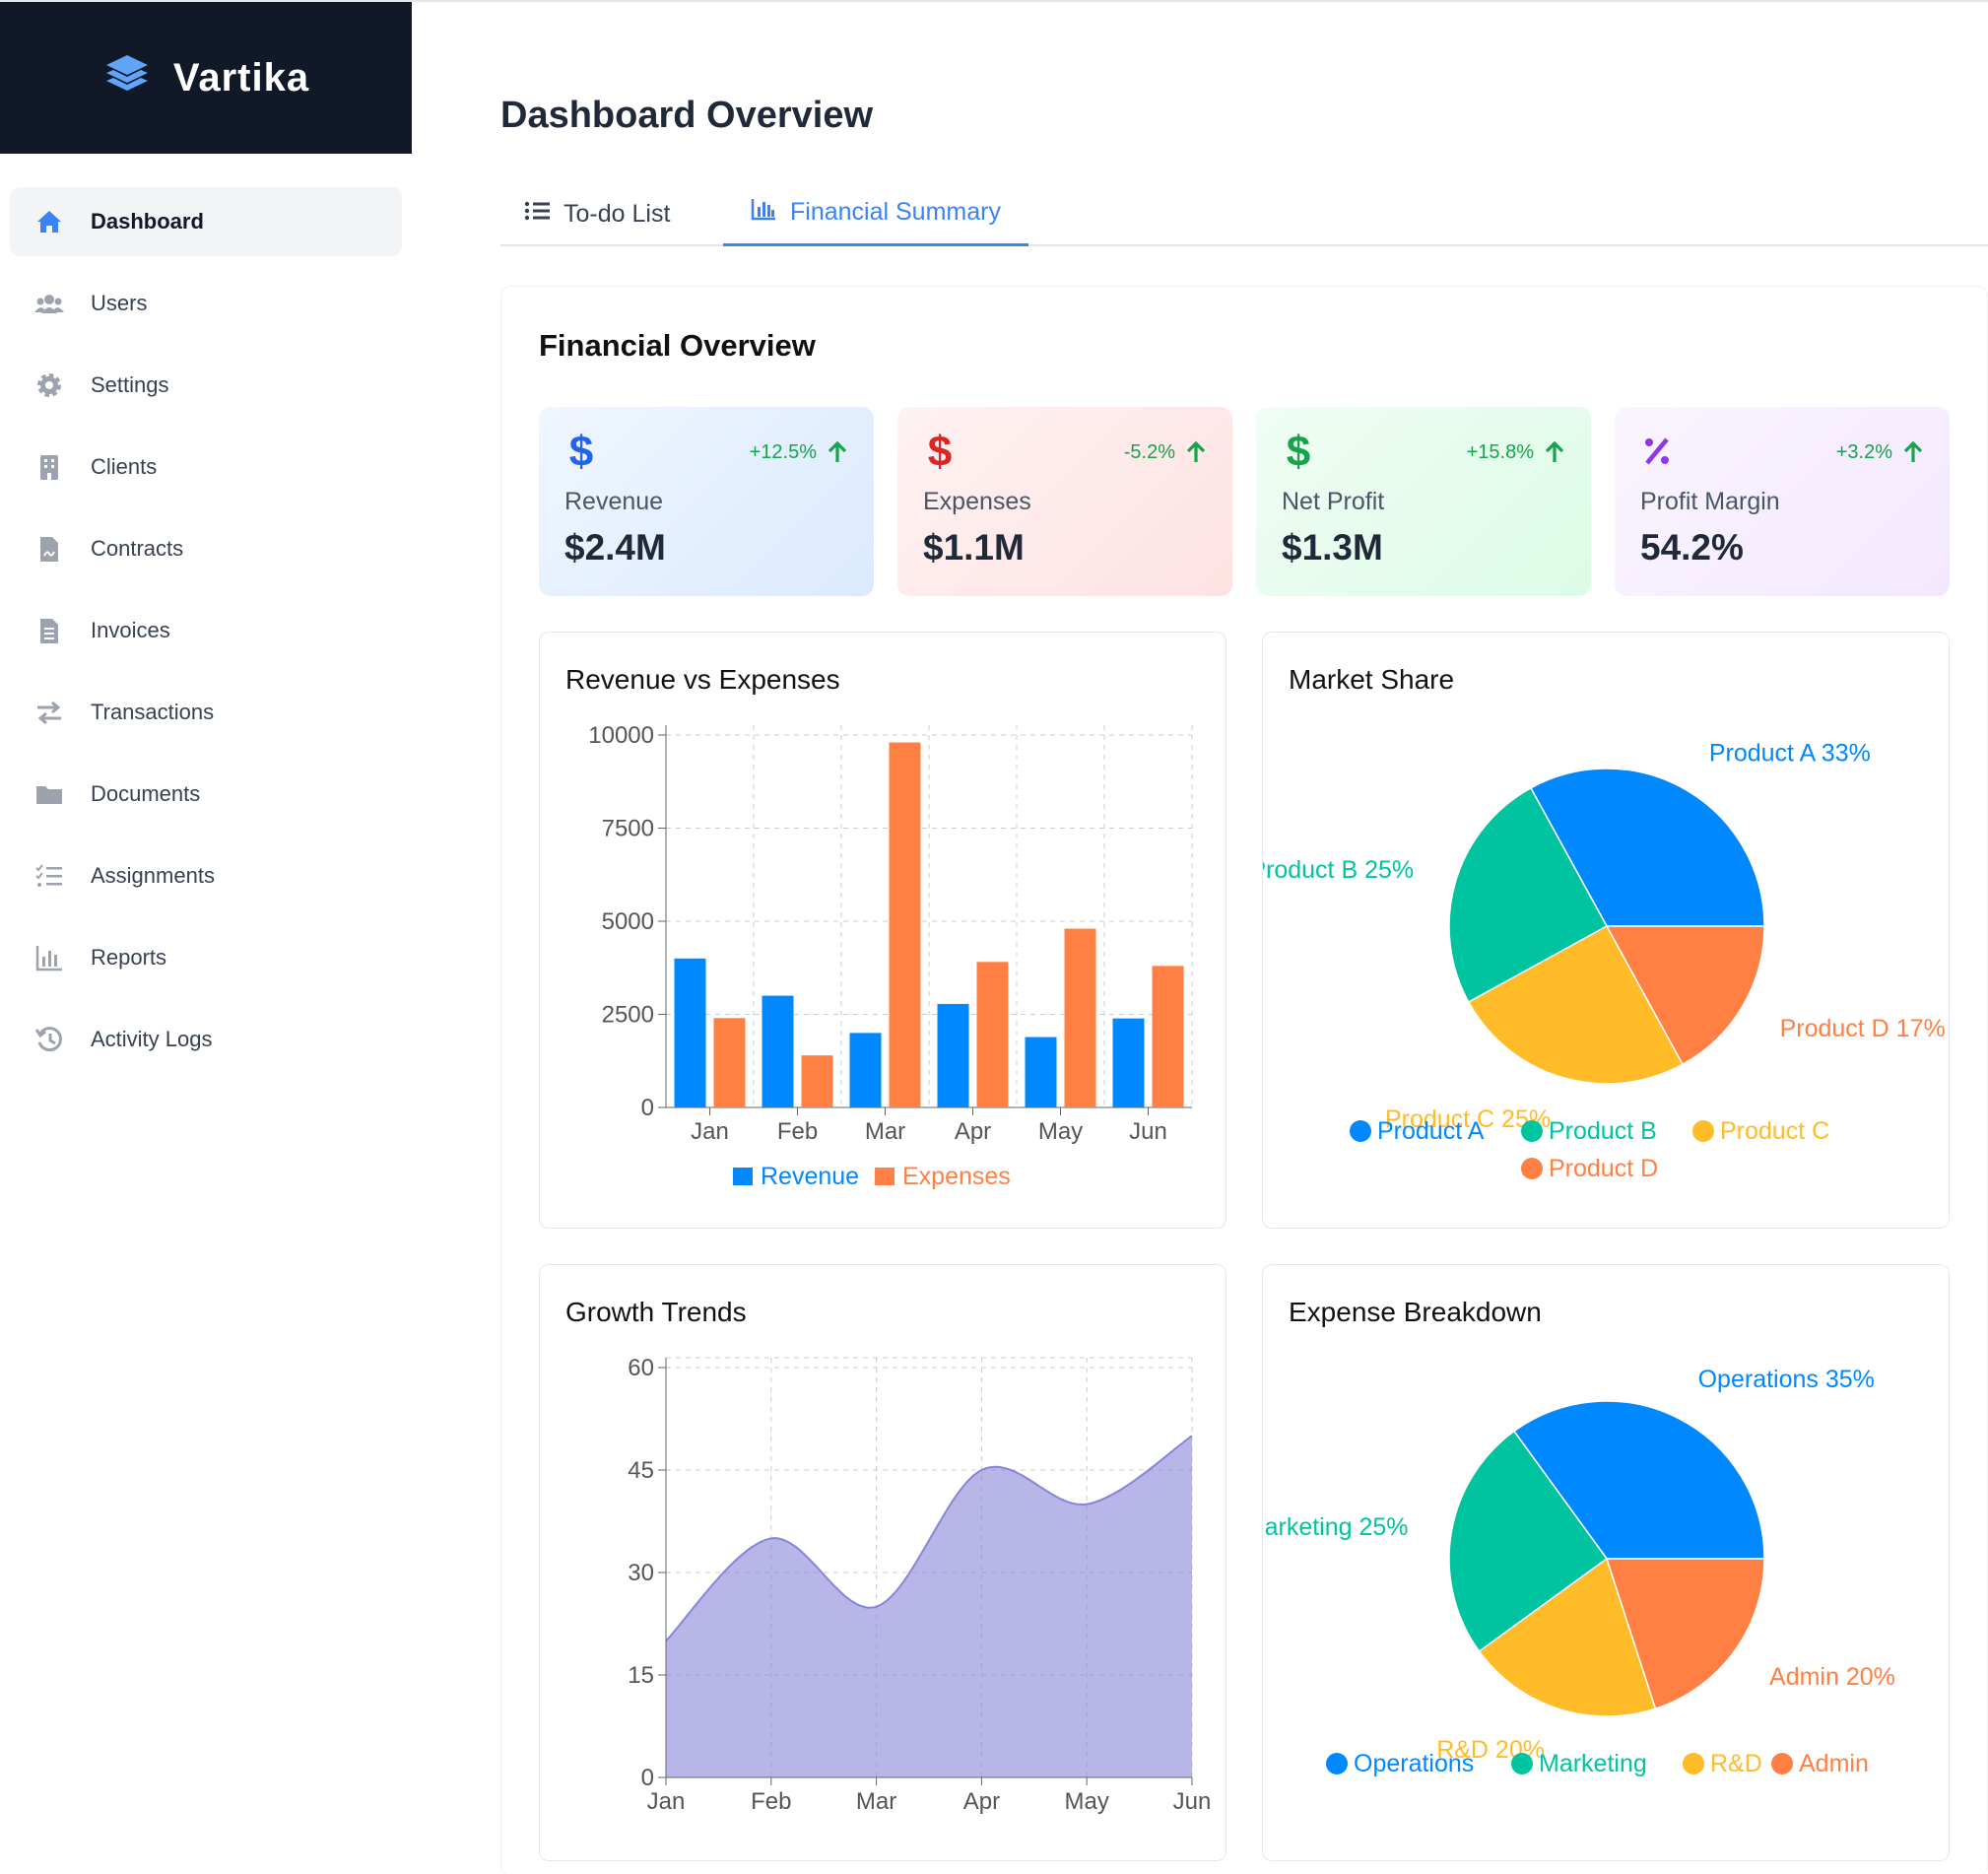  I want to click on sidebar-item-label: Settings, so click(130, 384).